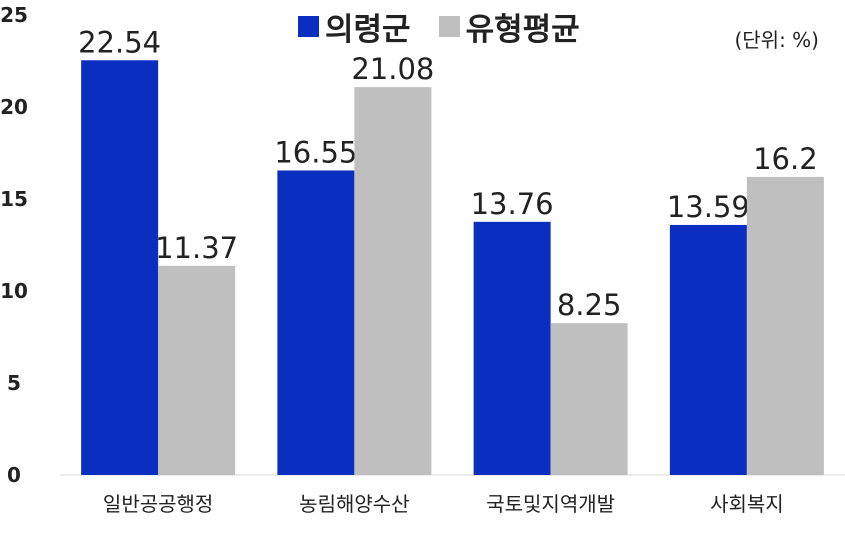  I want to click on legend-item-series-1: 의령군, so click(354, 26).